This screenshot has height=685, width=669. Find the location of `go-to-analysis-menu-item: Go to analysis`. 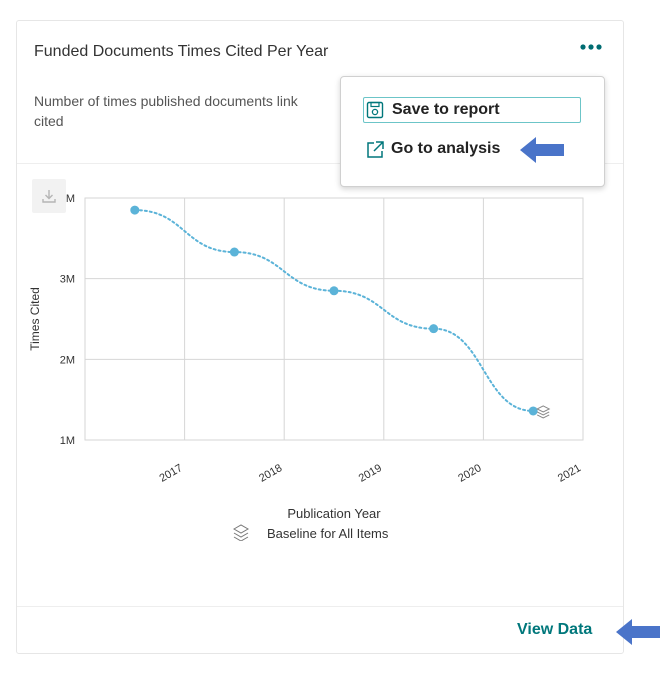

go-to-analysis-menu-item: Go to analysis is located at coordinates (472, 150).